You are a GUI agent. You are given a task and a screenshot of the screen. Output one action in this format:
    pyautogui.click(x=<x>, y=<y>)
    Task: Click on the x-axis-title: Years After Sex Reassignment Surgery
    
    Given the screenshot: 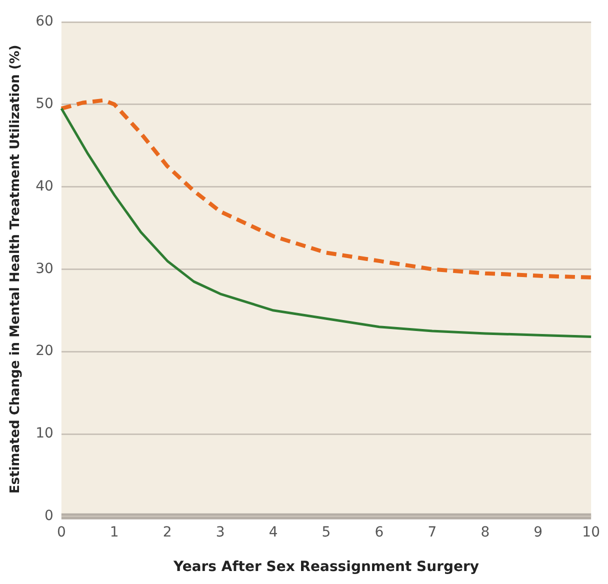 What is the action you would take?
    pyautogui.click(x=326, y=567)
    